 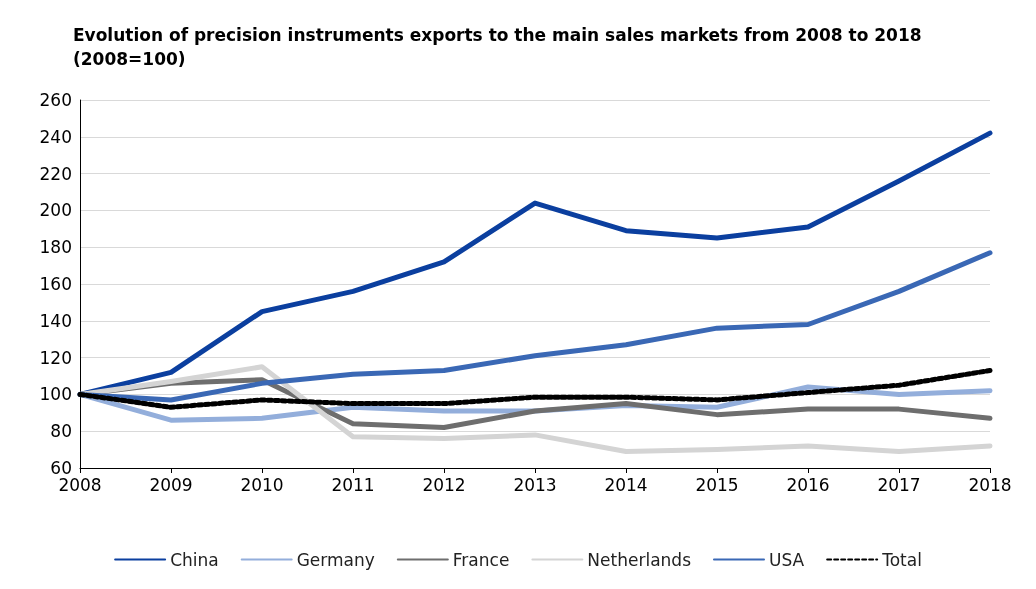 What do you see at coordinates (990, 484) in the screenshot?
I see `x-tick-label: 2018` at bounding box center [990, 484].